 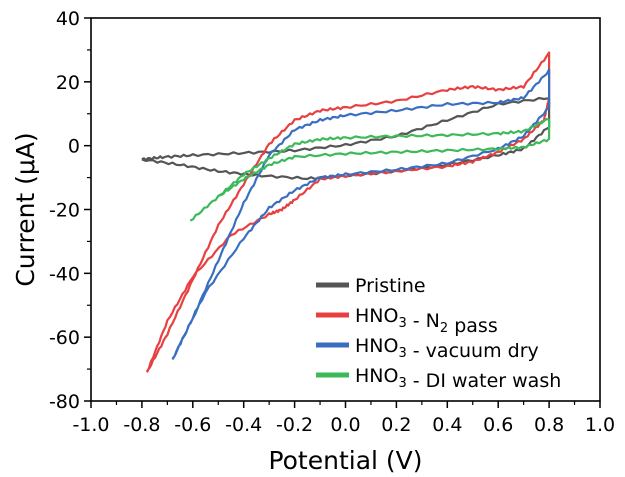 I want to click on x-tick-label: 0.6, so click(x=498, y=425).